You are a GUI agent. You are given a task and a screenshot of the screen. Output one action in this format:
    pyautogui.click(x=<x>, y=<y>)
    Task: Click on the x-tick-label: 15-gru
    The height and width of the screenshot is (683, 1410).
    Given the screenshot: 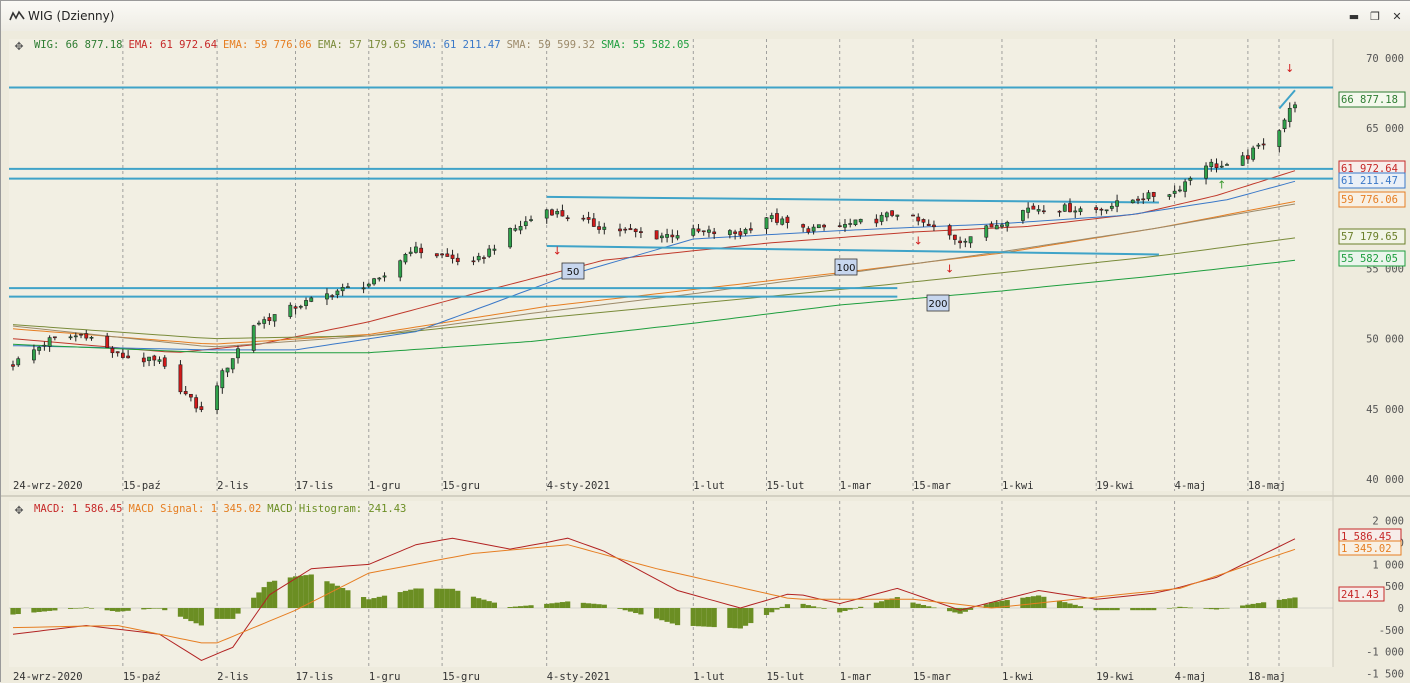 What is the action you would take?
    pyautogui.click(x=461, y=486)
    